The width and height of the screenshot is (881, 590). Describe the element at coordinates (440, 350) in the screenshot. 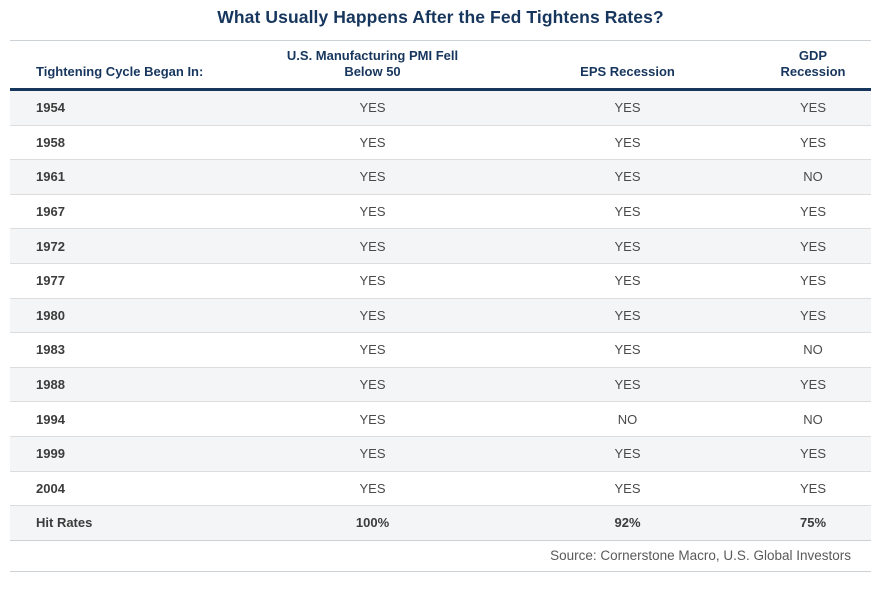

I see `table-row: 1983 YES YES NO` at that location.